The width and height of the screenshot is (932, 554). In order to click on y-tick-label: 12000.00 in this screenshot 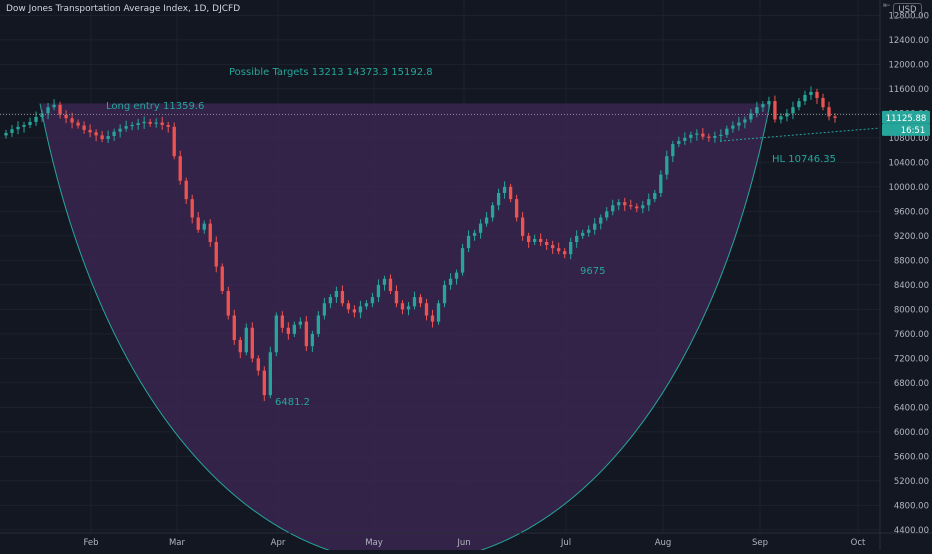, I will do `click(908, 65)`.